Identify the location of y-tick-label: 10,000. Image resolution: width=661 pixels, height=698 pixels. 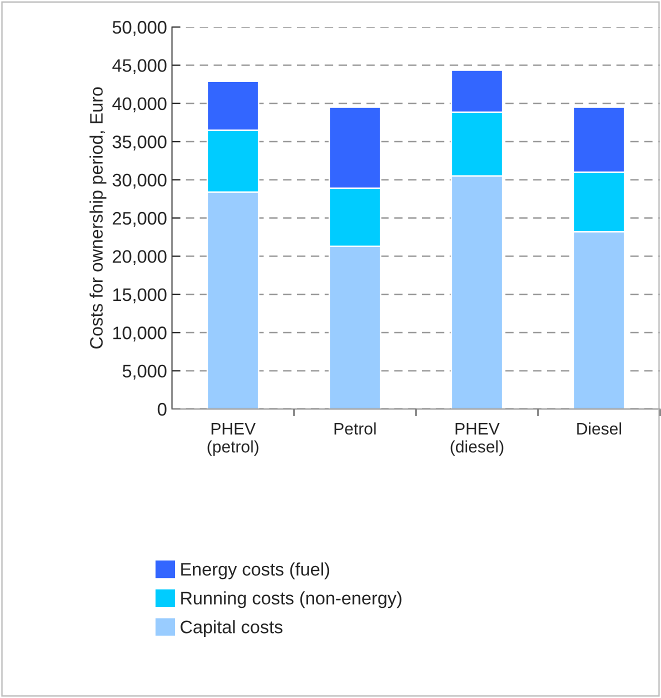
(139, 334).